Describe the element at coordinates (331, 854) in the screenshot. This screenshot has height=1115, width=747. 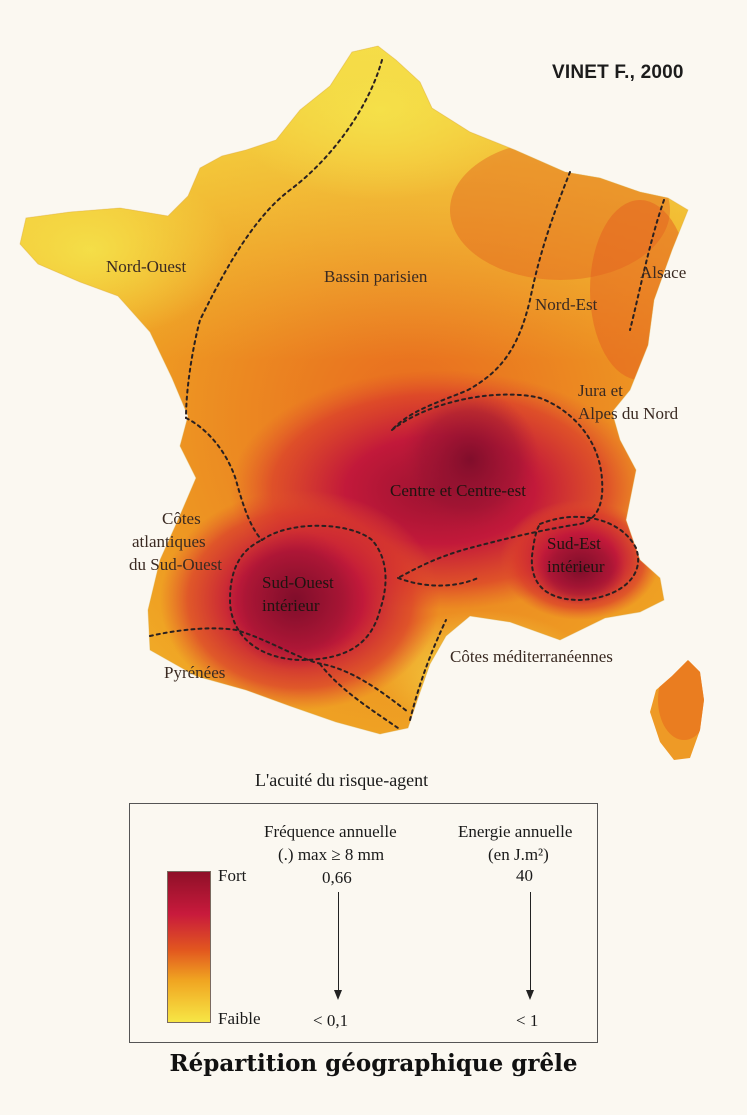
I see `frequency-header-line2: (.) max ≥ 8 mm` at that location.